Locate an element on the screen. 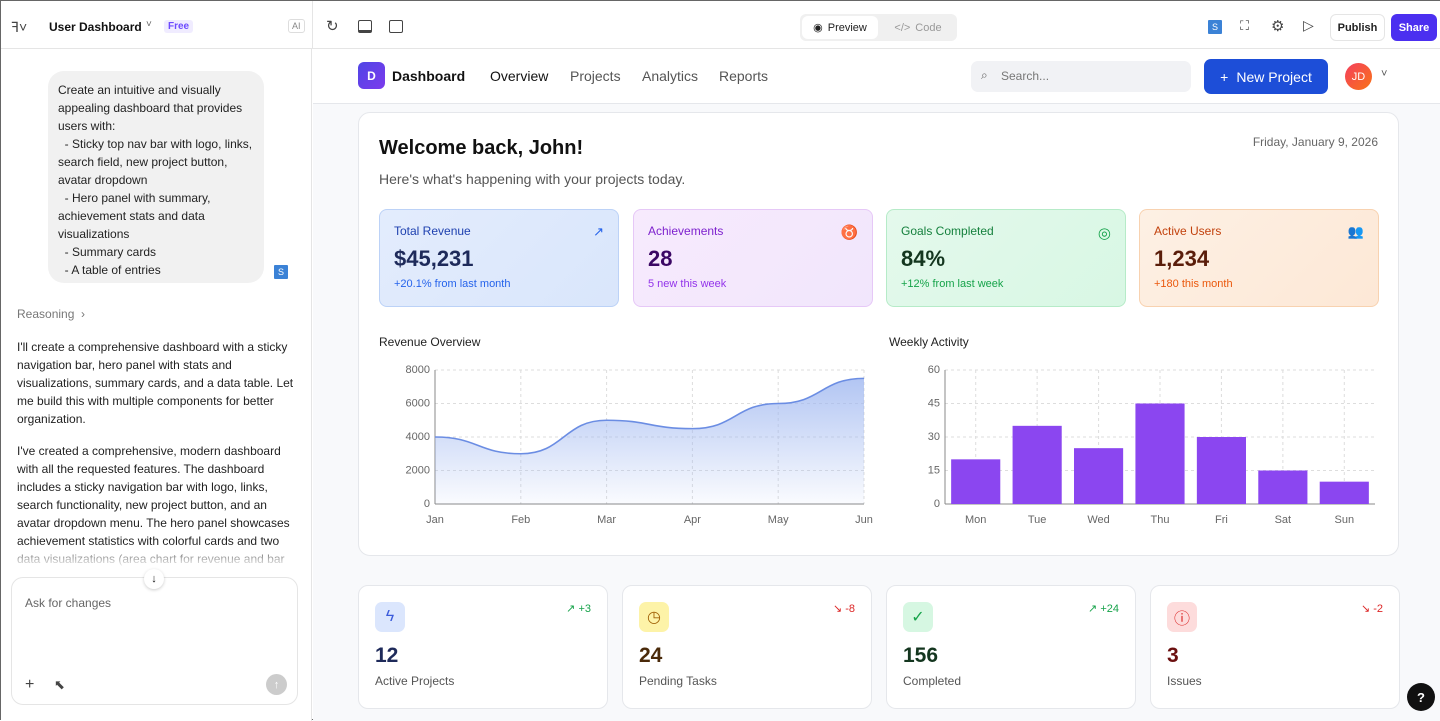  plan-badge: Free is located at coordinates (179, 26).